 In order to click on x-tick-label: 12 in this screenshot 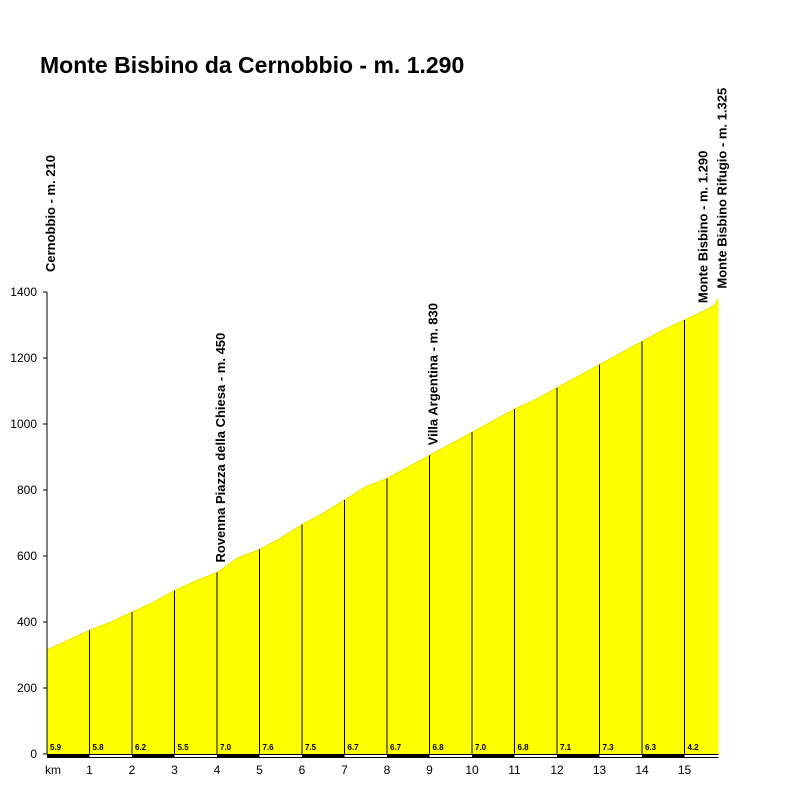, I will do `click(557, 770)`.